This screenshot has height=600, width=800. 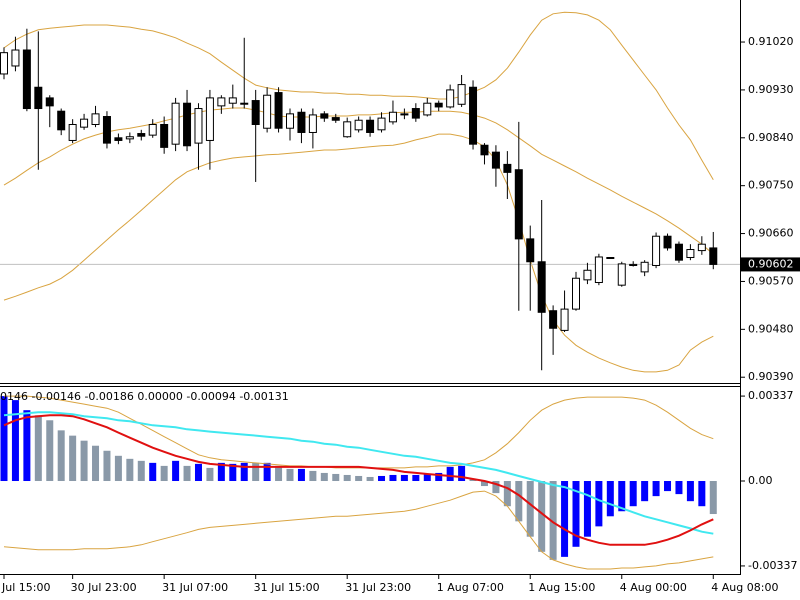 I want to click on current-price-label: 0.90602, so click(x=771, y=263).